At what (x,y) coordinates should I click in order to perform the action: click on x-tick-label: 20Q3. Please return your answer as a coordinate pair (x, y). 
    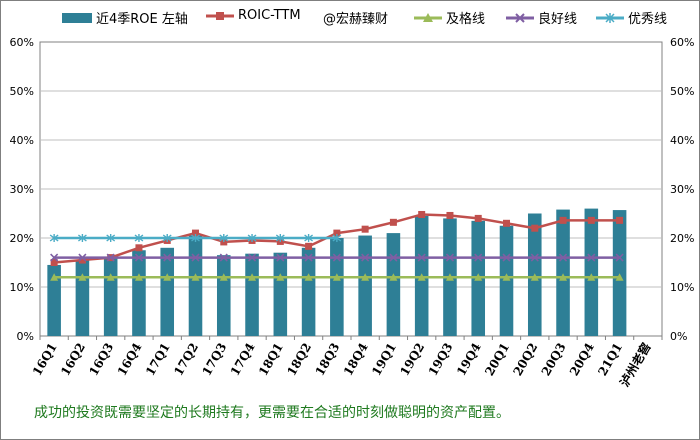
    Looking at the image, I should click on (554, 360).